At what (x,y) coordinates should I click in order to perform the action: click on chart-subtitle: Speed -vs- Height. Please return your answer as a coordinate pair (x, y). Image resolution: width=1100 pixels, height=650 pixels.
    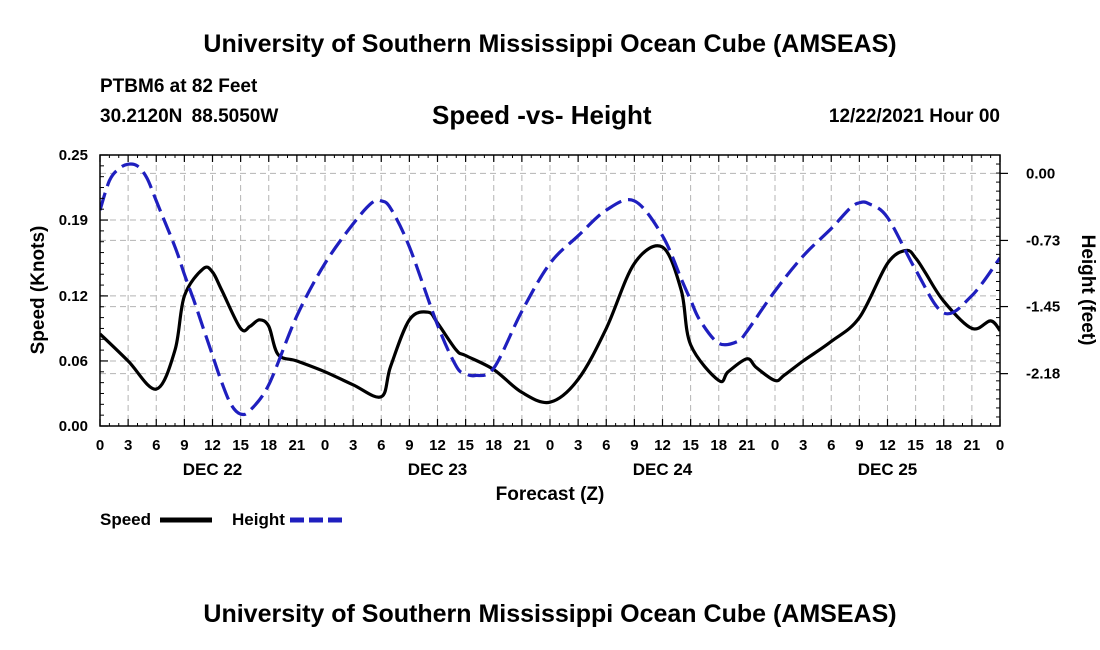
    Looking at the image, I should click on (542, 115).